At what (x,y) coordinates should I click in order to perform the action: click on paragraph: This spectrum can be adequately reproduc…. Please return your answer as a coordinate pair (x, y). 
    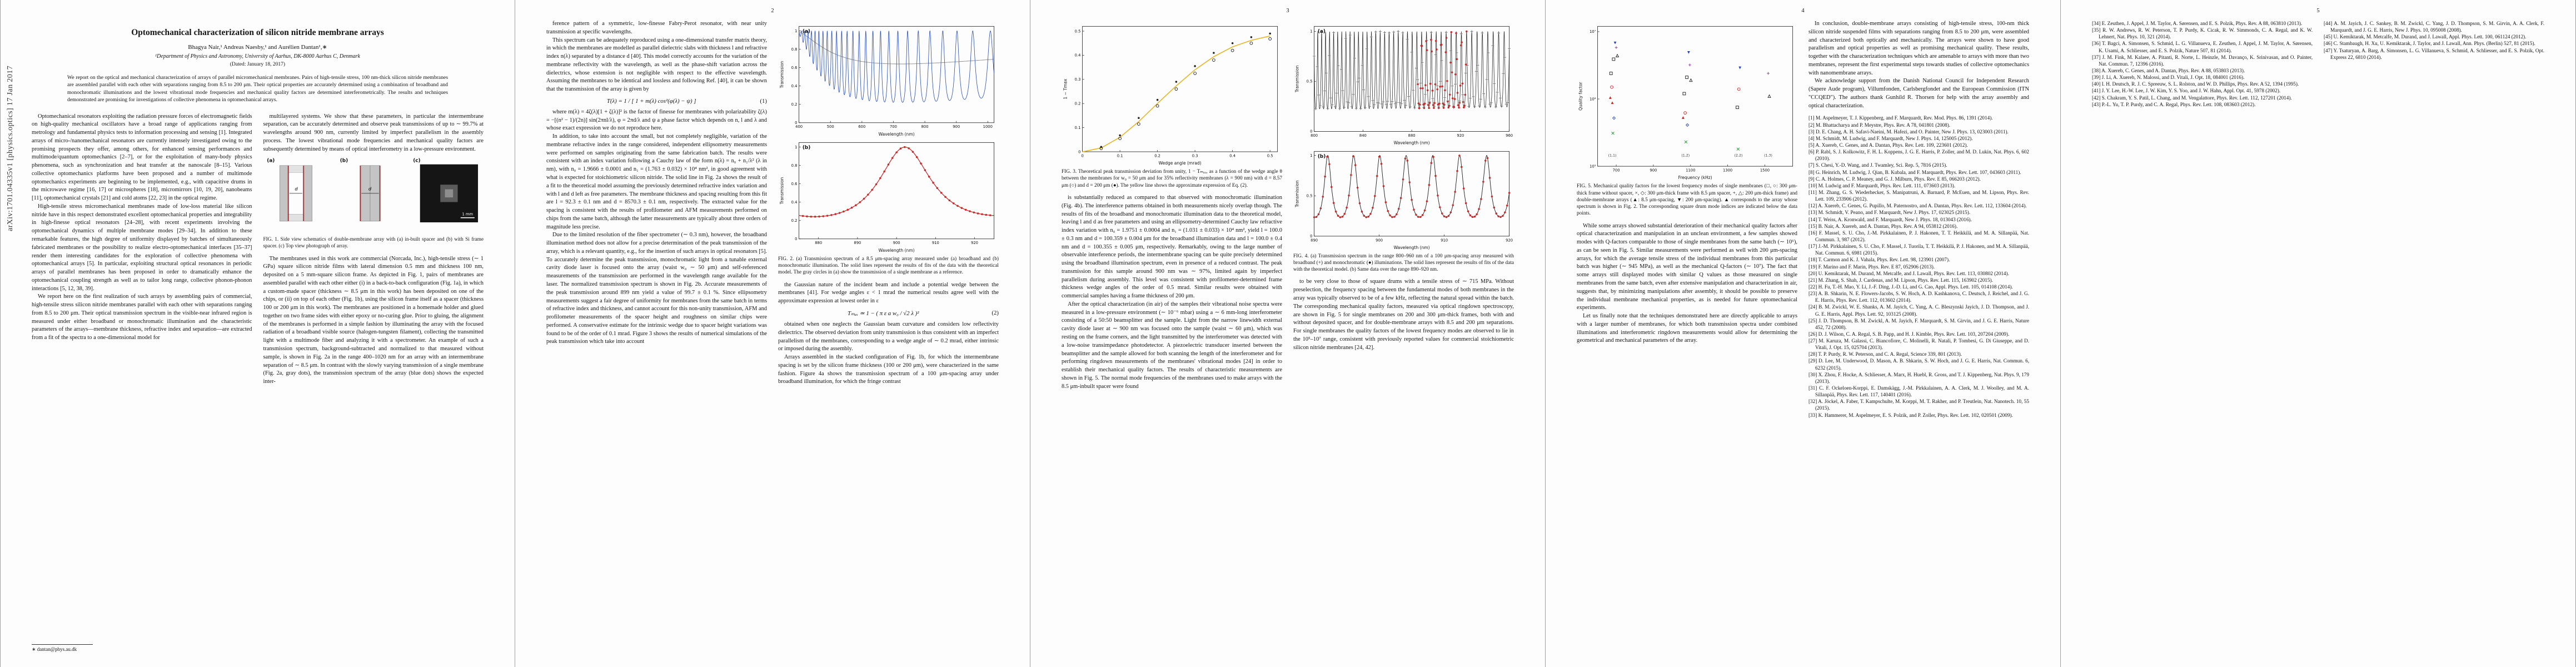
    Looking at the image, I should click on (656, 65).